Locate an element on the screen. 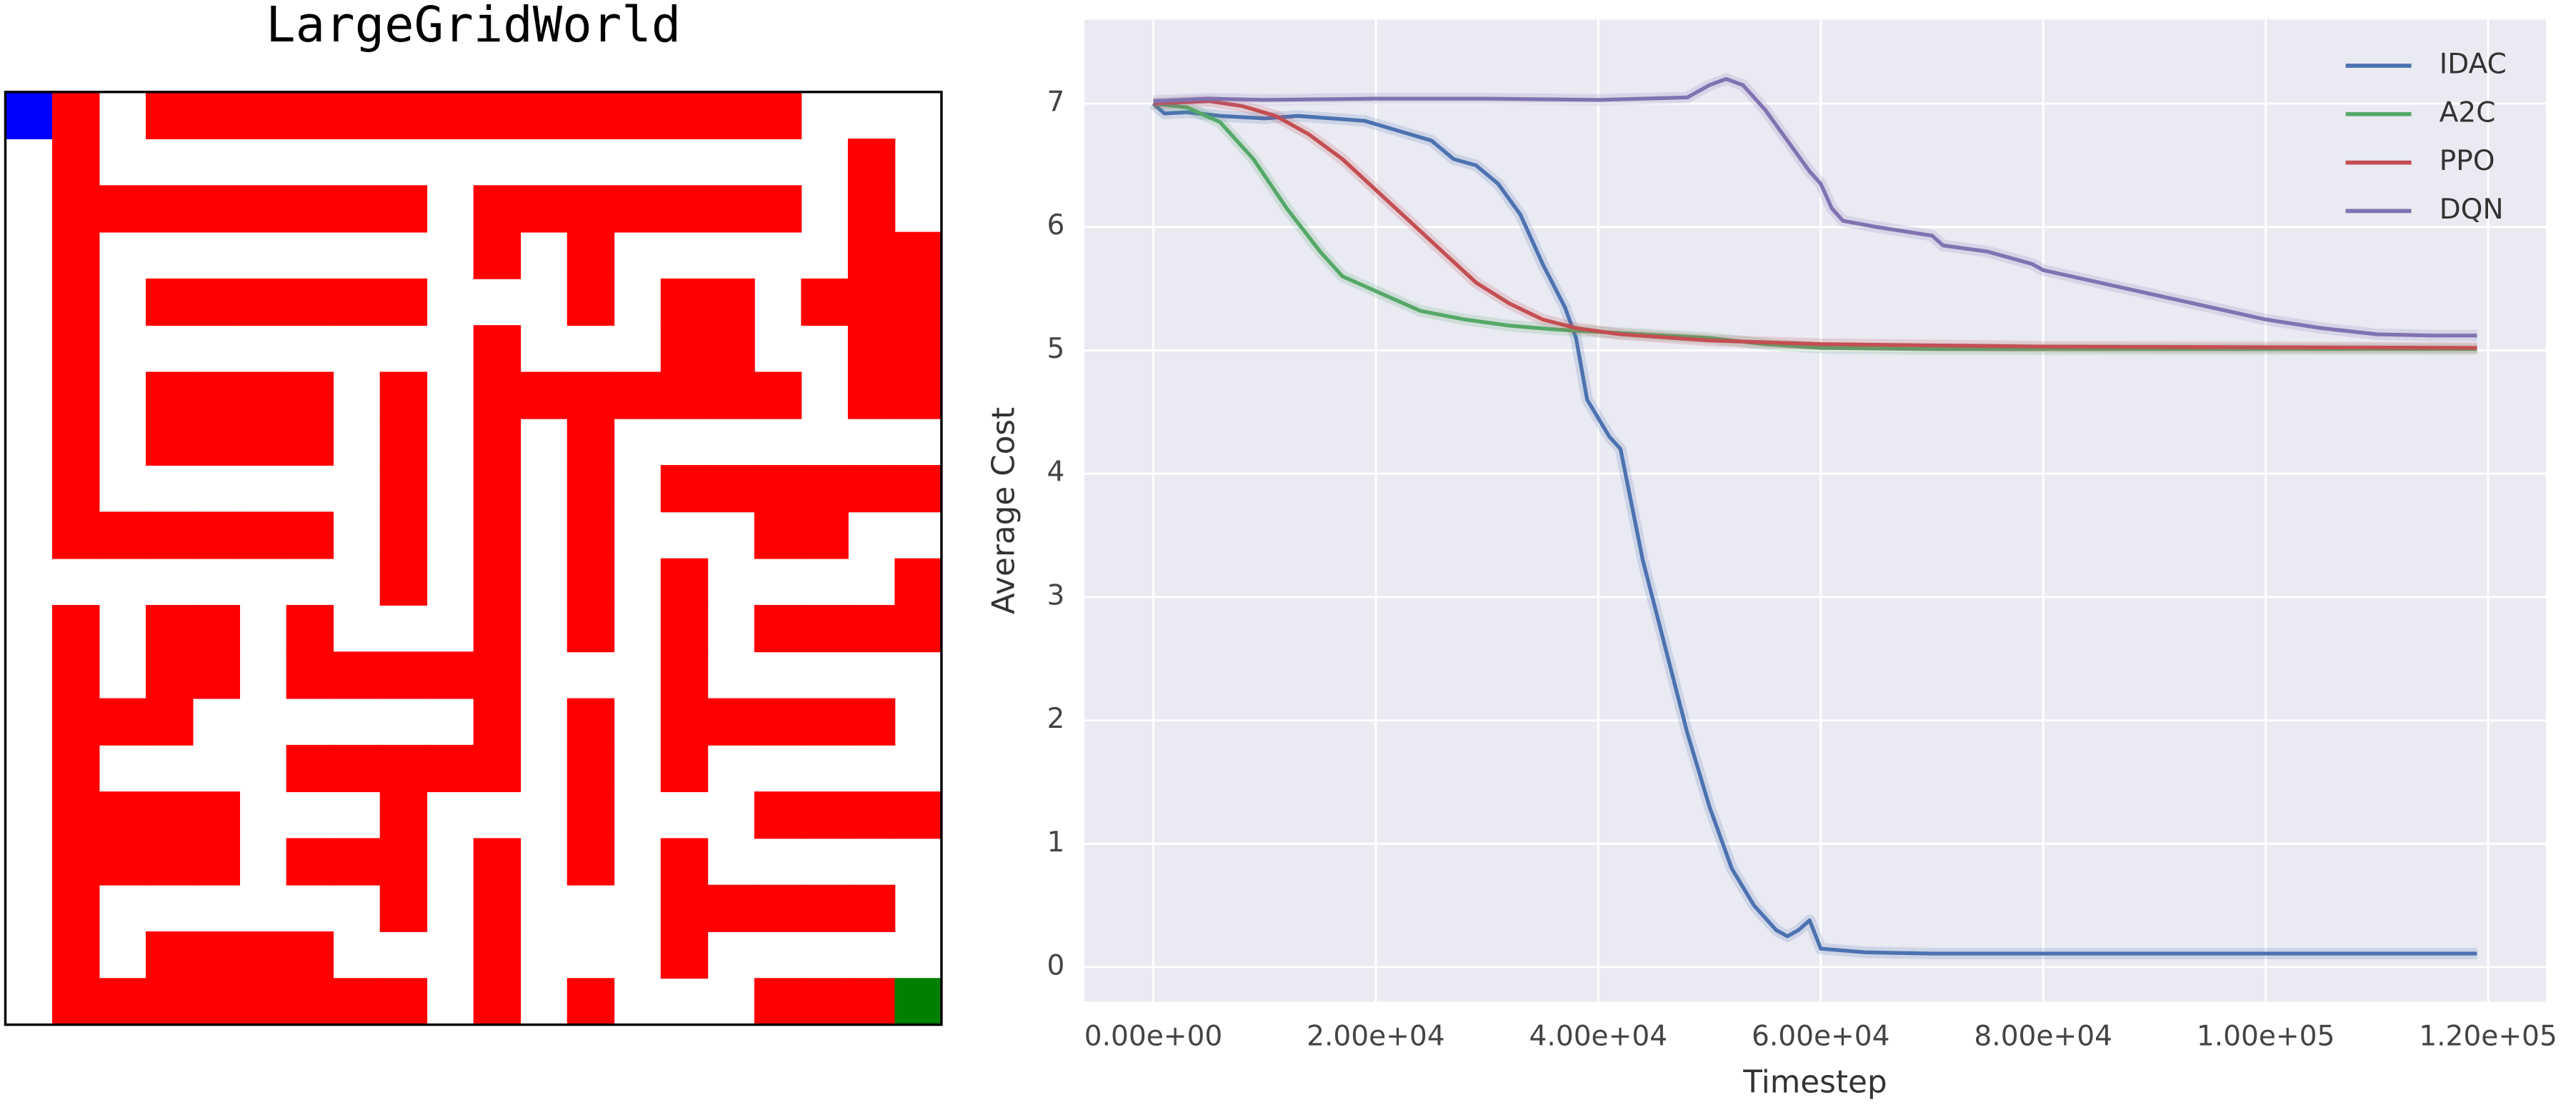 This screenshot has width=2576, height=1115. y-tick-label: 0 is located at coordinates (1056, 966).